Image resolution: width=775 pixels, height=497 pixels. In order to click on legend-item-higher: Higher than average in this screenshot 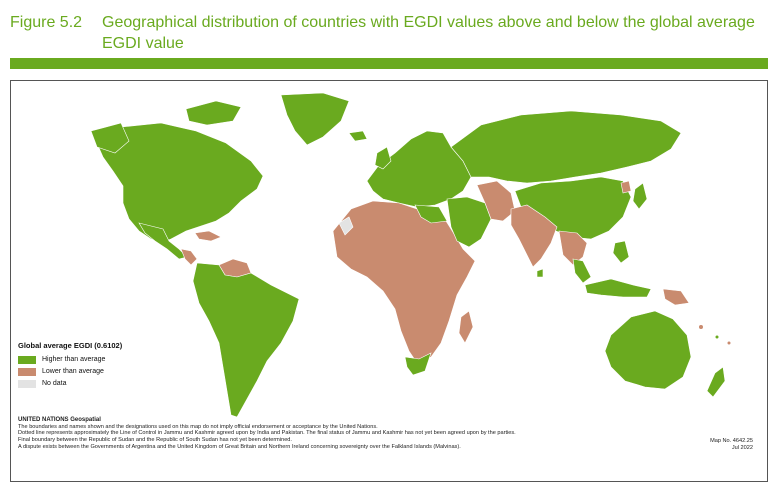, I will do `click(70, 359)`.